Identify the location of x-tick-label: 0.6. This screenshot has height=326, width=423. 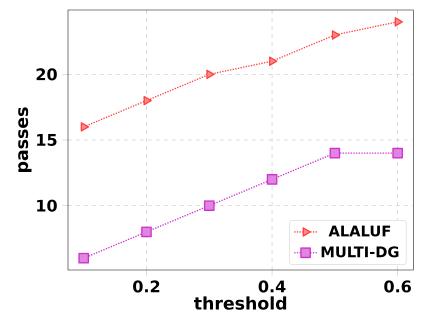
(397, 286).